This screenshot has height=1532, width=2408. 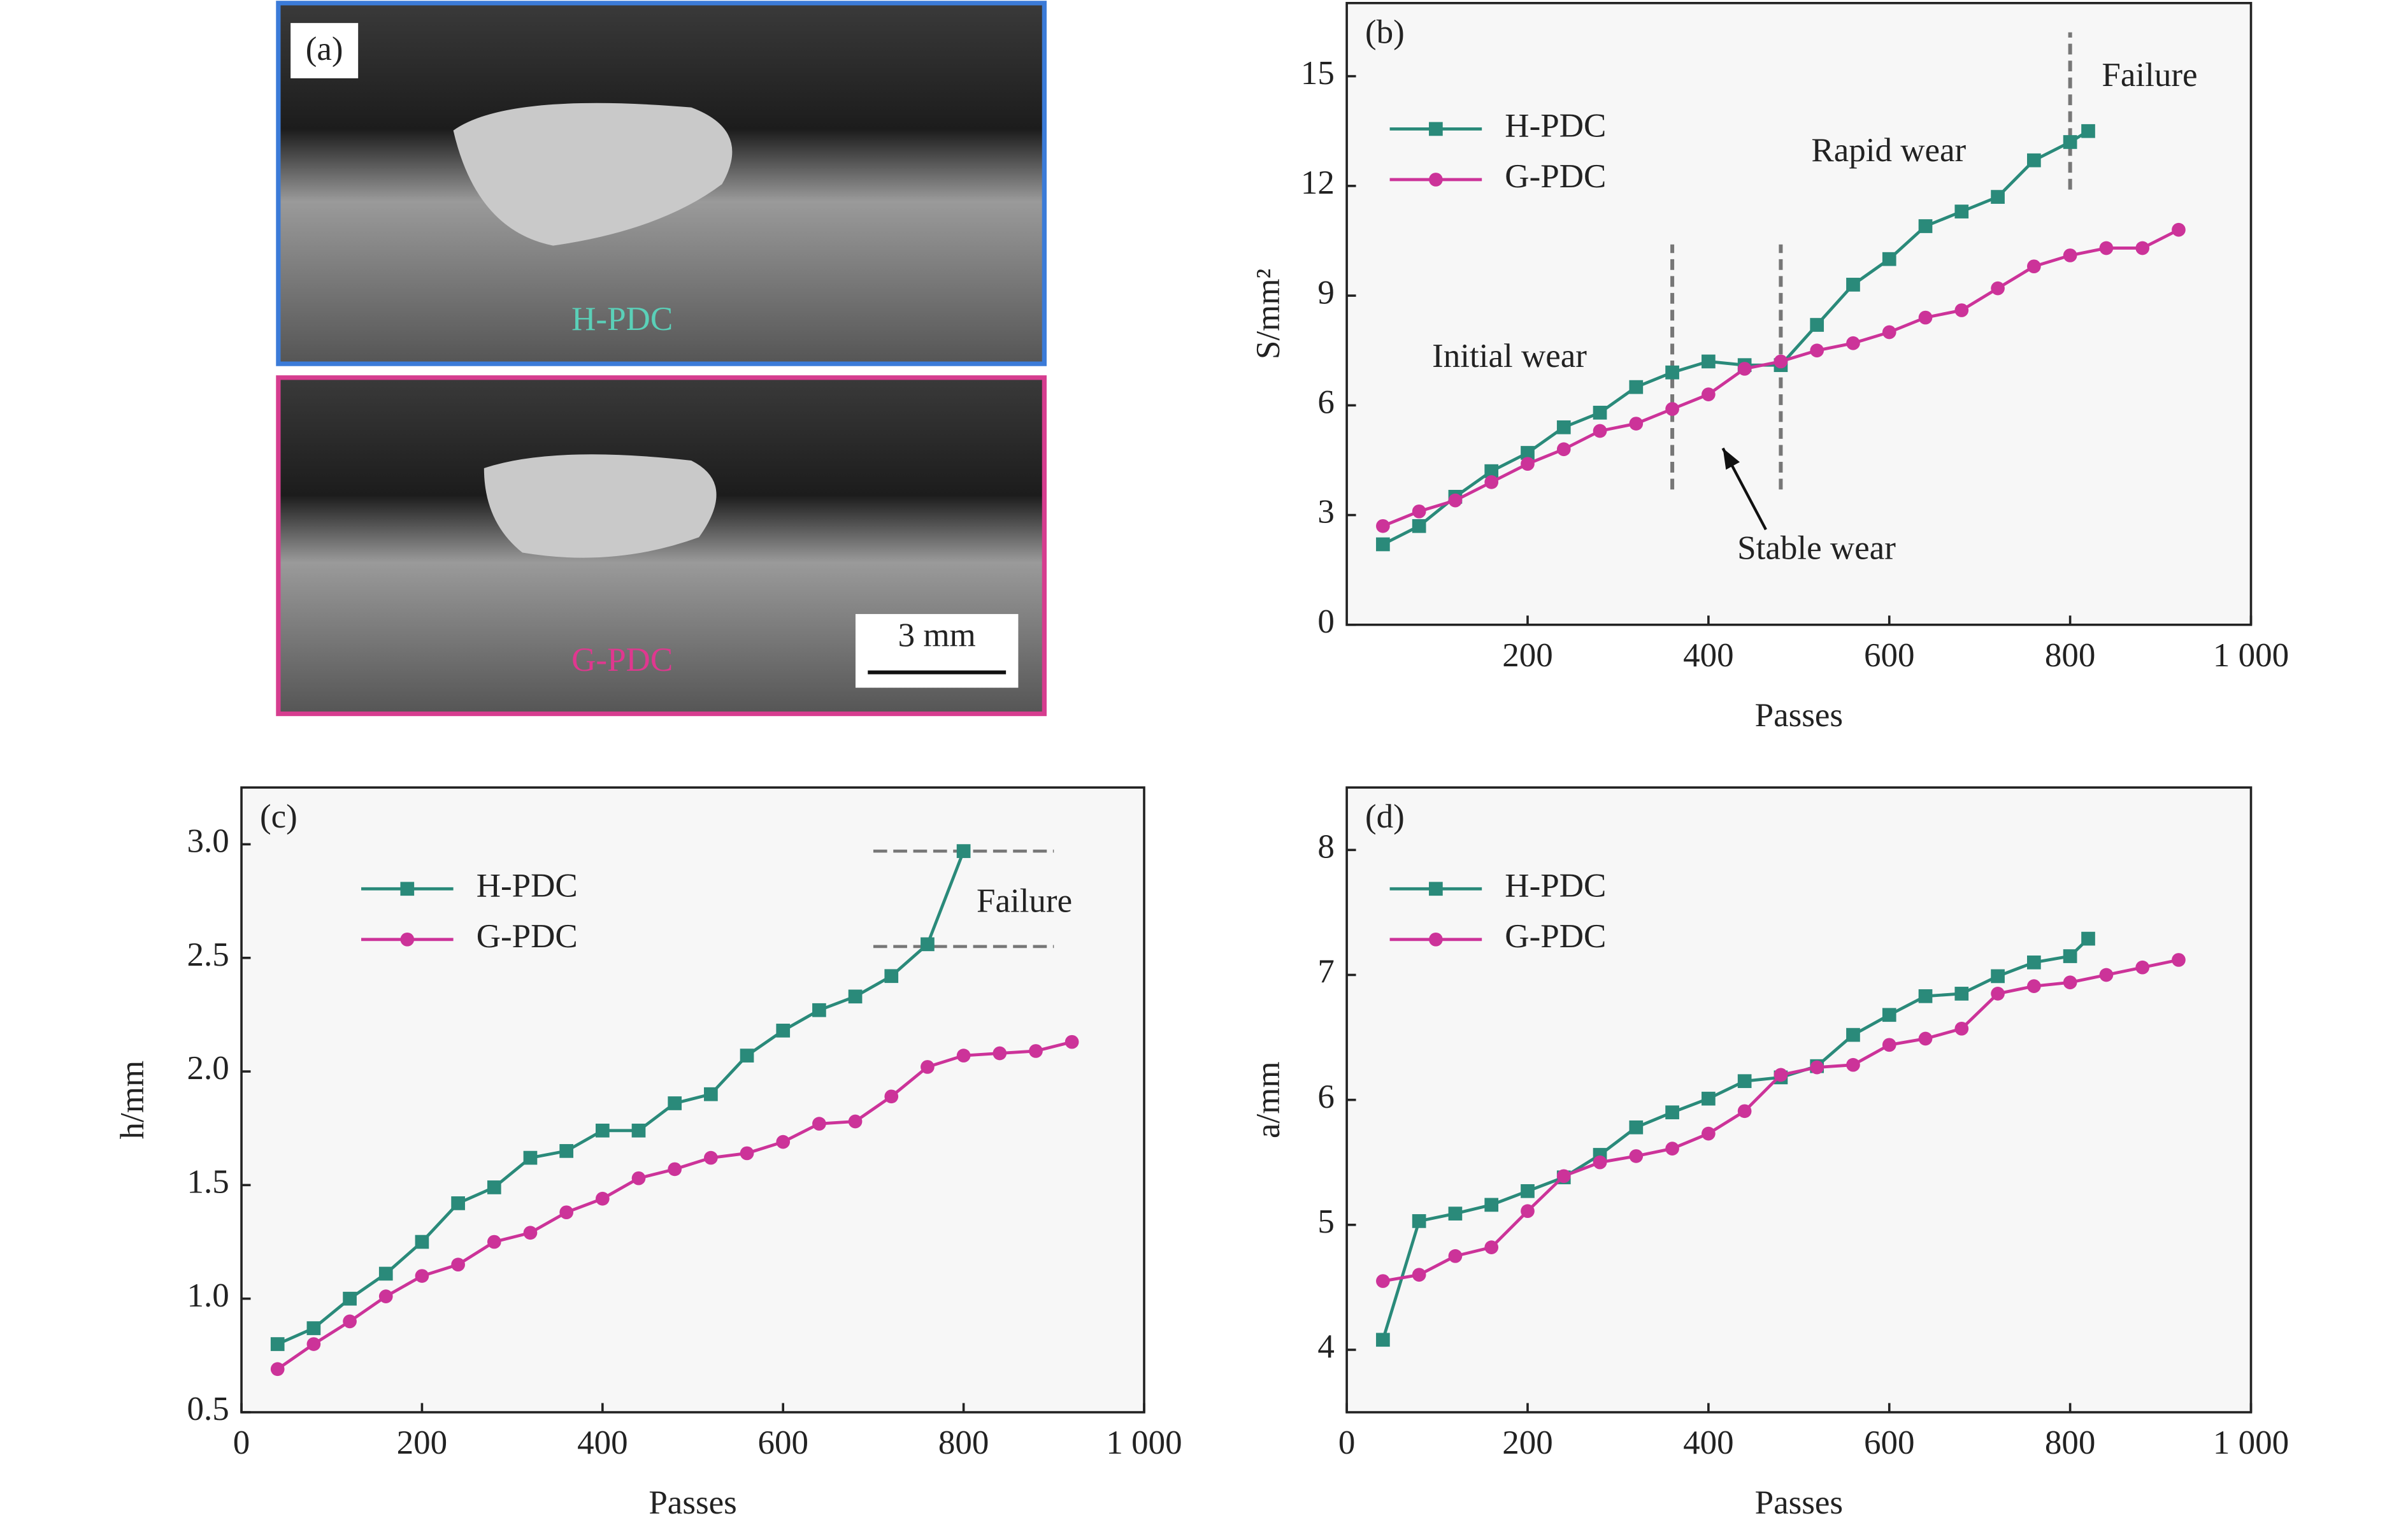 I want to click on label-box, so click(x=324, y=51).